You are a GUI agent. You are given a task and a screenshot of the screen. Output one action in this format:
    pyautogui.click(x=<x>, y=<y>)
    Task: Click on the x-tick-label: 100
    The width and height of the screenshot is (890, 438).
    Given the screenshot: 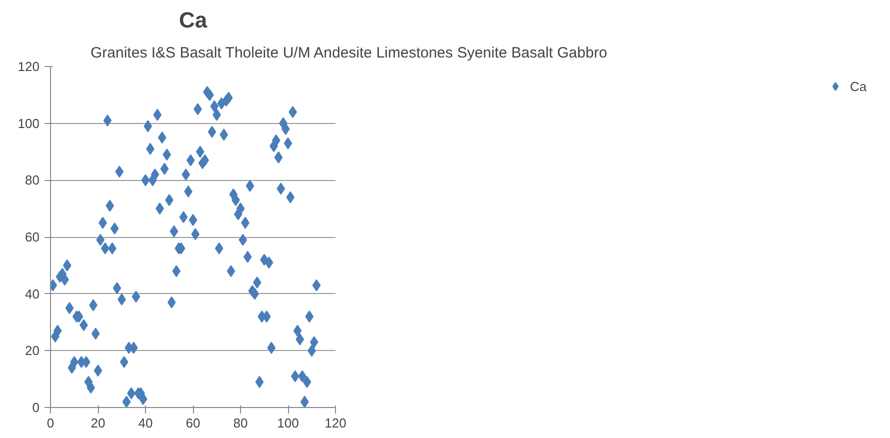 What is the action you would take?
    pyautogui.click(x=288, y=423)
    